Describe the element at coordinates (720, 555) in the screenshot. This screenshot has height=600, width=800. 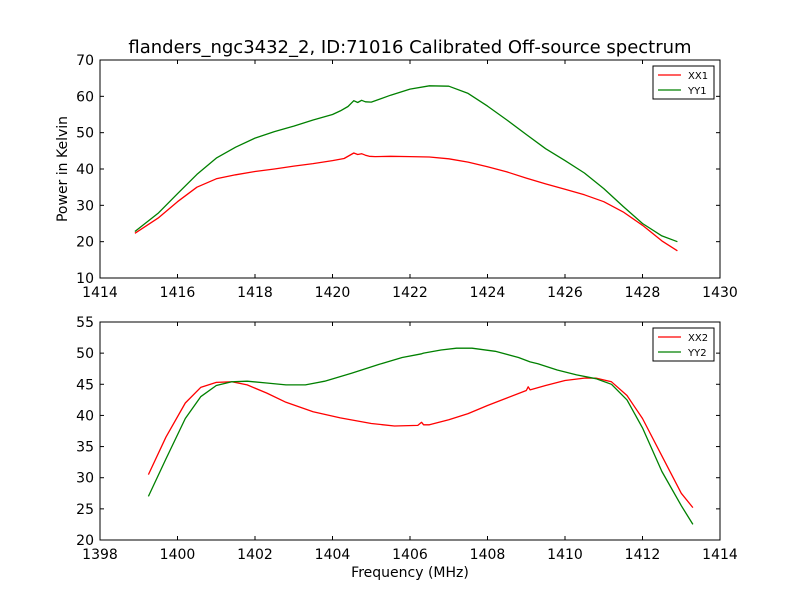
I see `bottom-x-tick-label: 1414` at that location.